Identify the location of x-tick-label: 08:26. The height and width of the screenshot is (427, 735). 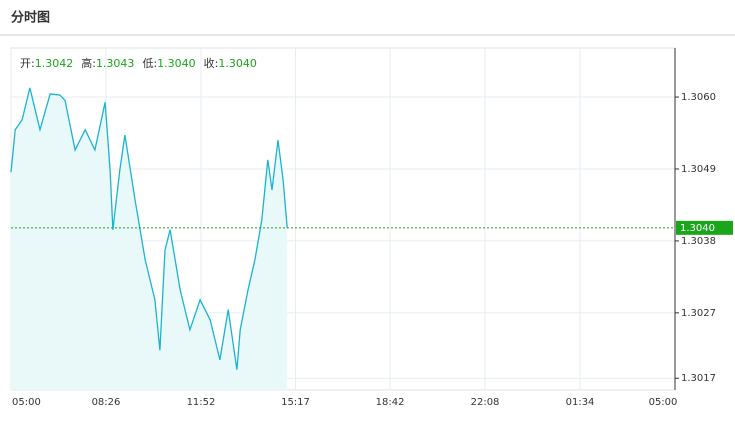
(106, 402).